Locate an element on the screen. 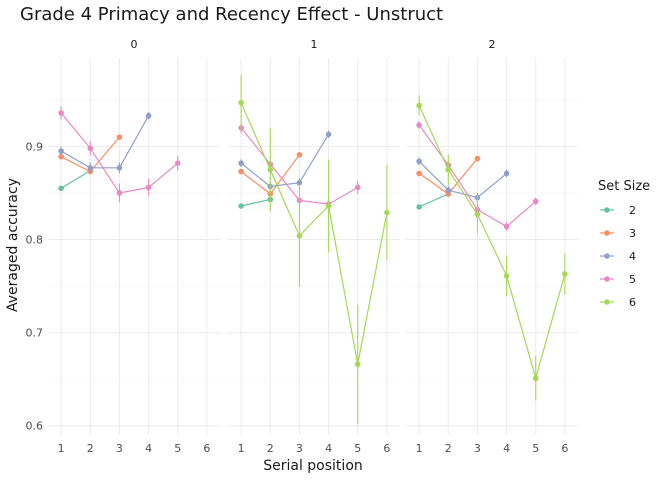 The image size is (672, 480). facet-label: 0 is located at coordinates (134, 44).